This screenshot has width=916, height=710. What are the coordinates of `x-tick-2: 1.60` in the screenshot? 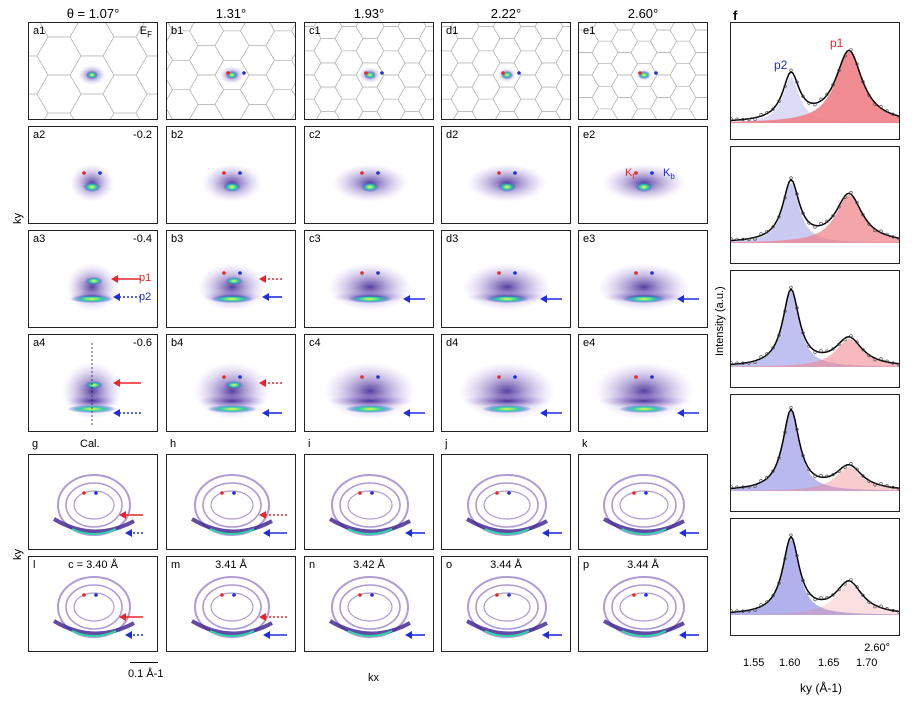 It's located at (790, 663).